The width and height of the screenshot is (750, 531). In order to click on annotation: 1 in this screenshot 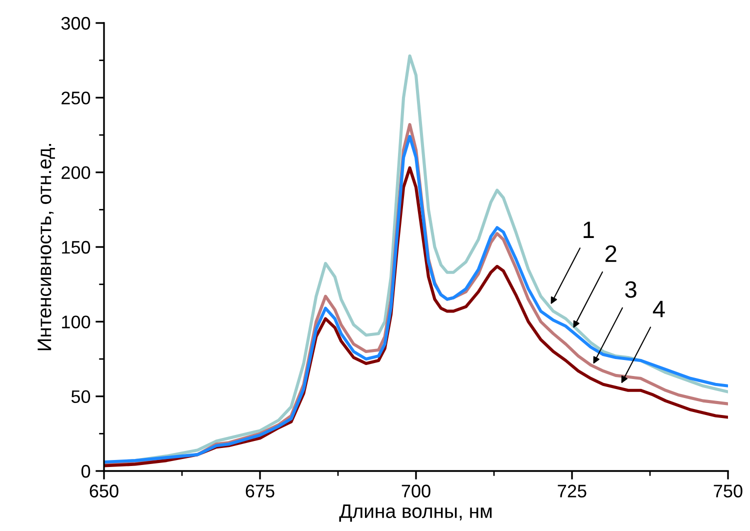, I will do `click(589, 230)`.